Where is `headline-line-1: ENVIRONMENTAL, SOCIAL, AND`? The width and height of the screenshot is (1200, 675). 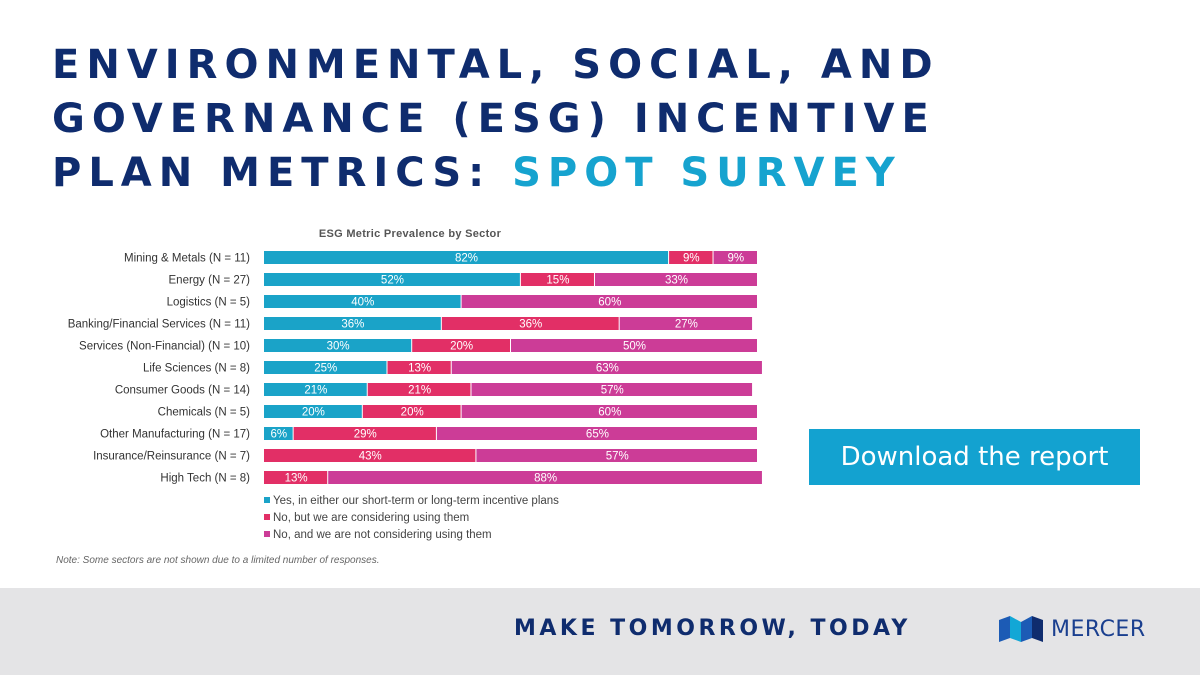 headline-line-1: ENVIRONMENTAL, SOCIAL, AND is located at coordinates (496, 65).